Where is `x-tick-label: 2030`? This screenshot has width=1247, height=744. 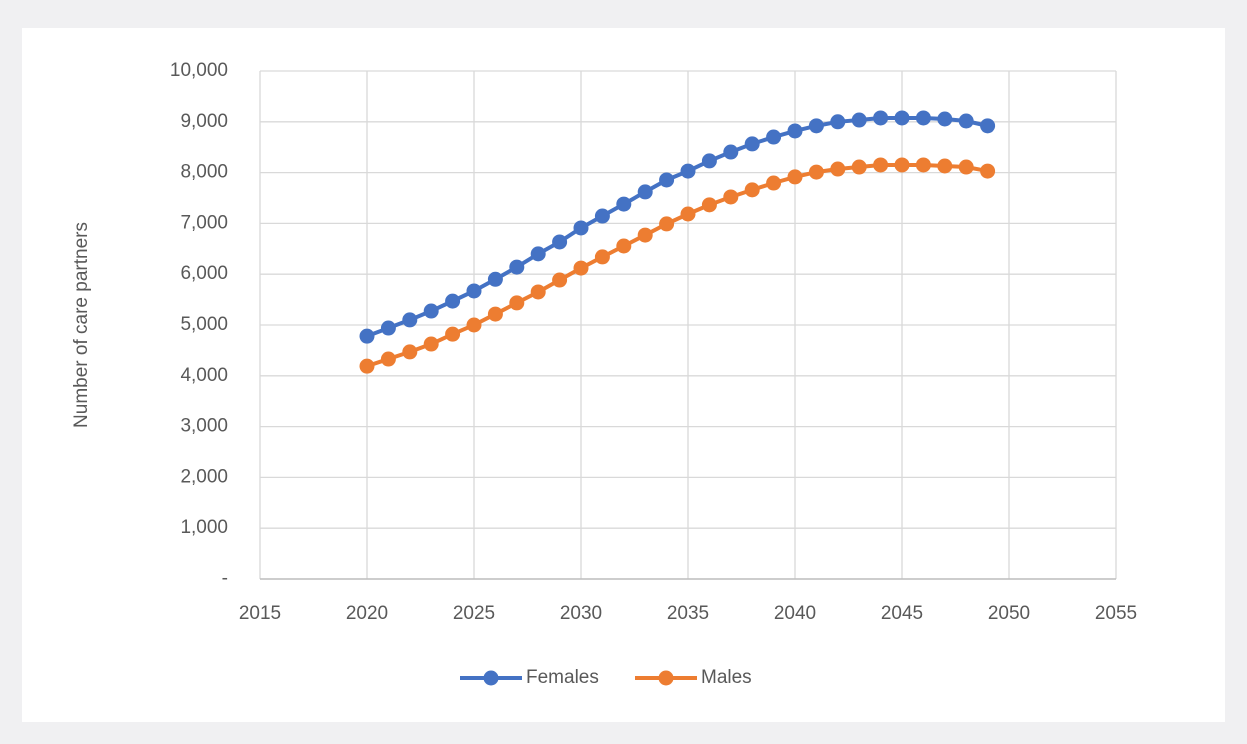 x-tick-label: 2030 is located at coordinates (581, 613).